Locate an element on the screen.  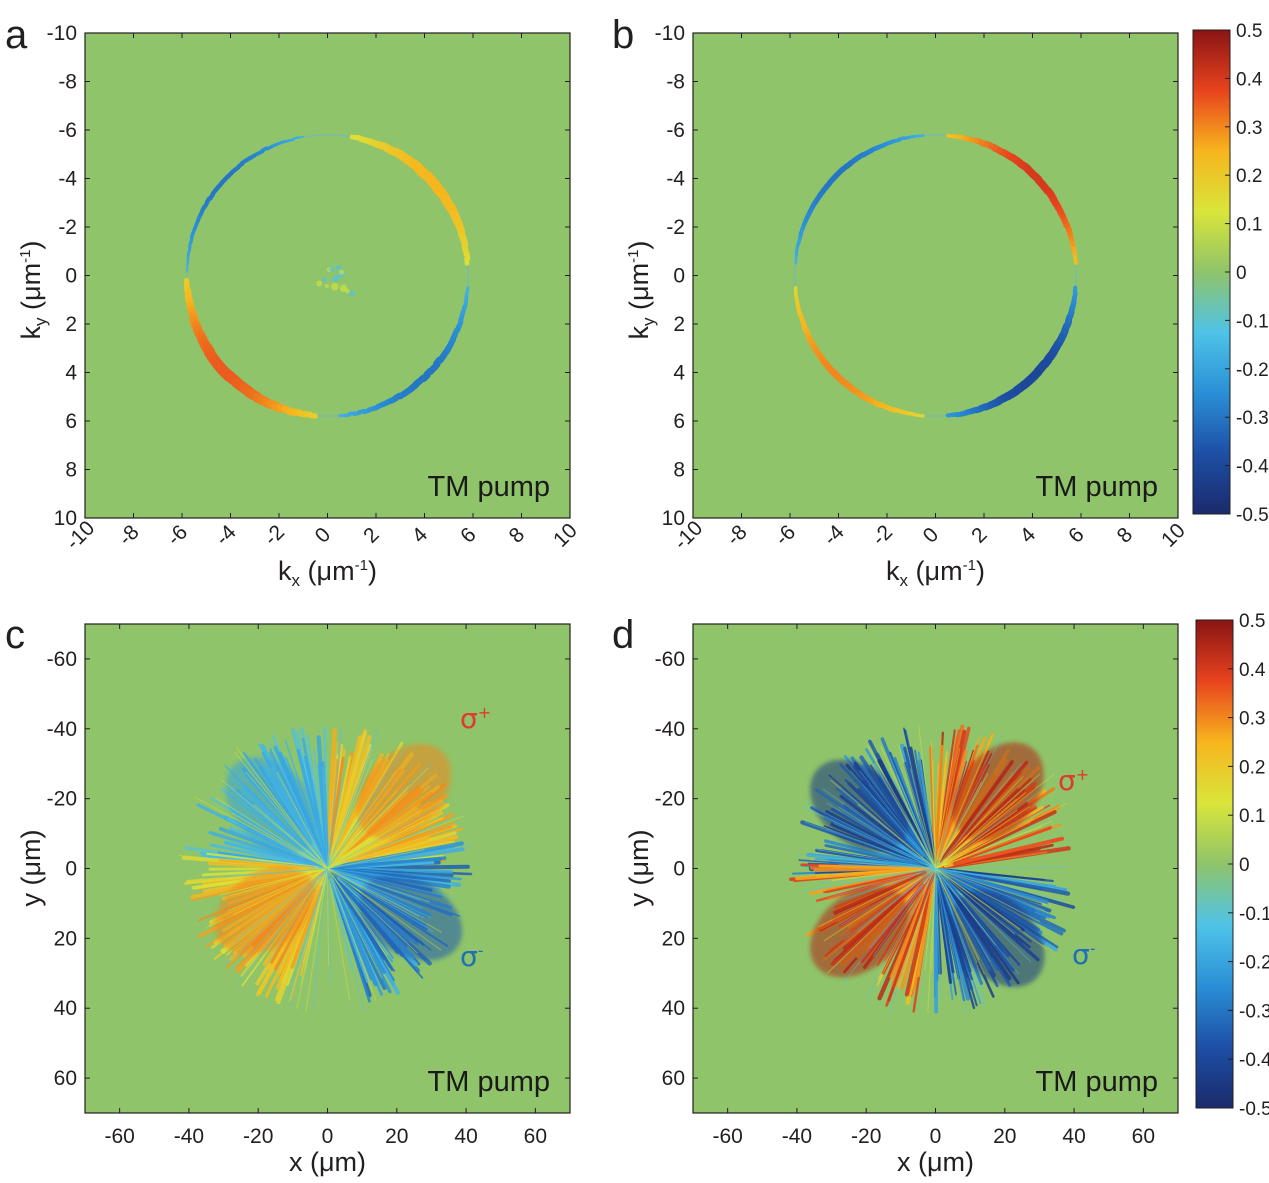
x-tick-label: -4 is located at coordinates (226, 535).